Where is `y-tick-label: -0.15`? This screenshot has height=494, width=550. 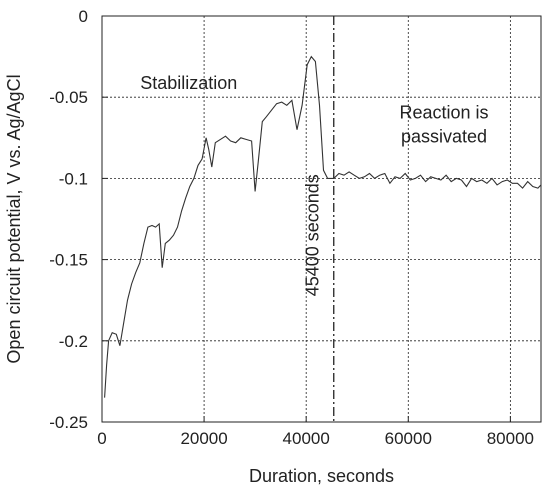 y-tick-label: -0.15 is located at coordinates (68, 260).